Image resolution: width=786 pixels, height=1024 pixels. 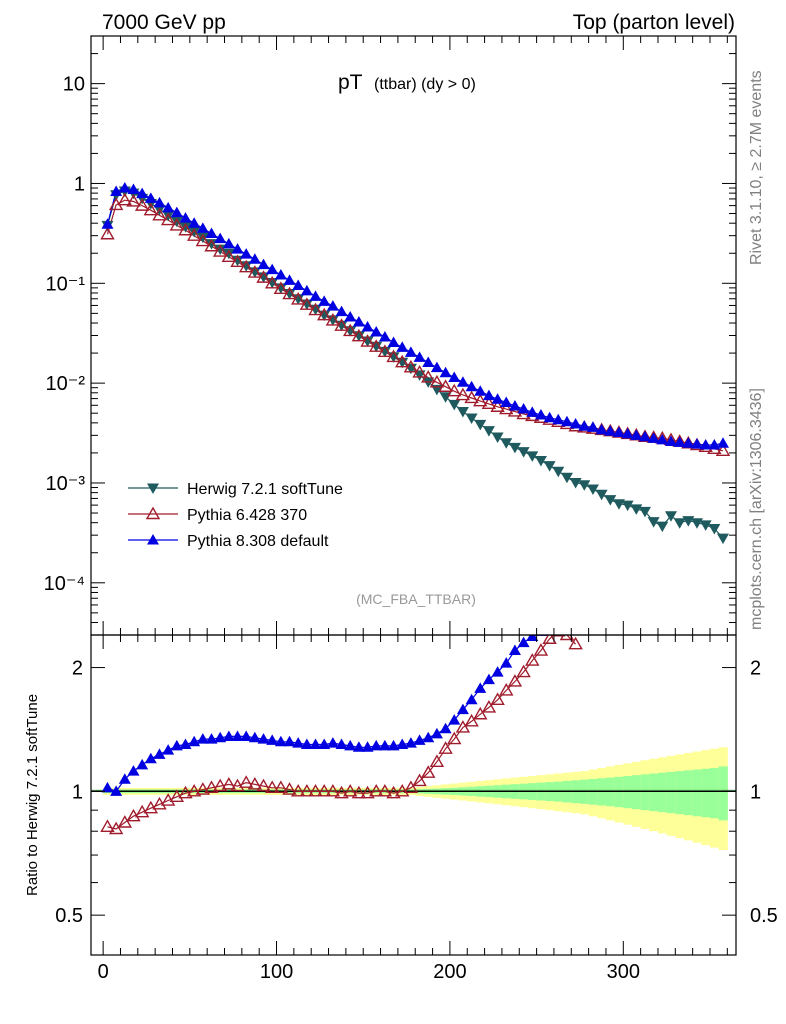 What do you see at coordinates (755, 669) in the screenshot?
I see `ratio-y-tick-label-right: 2` at bounding box center [755, 669].